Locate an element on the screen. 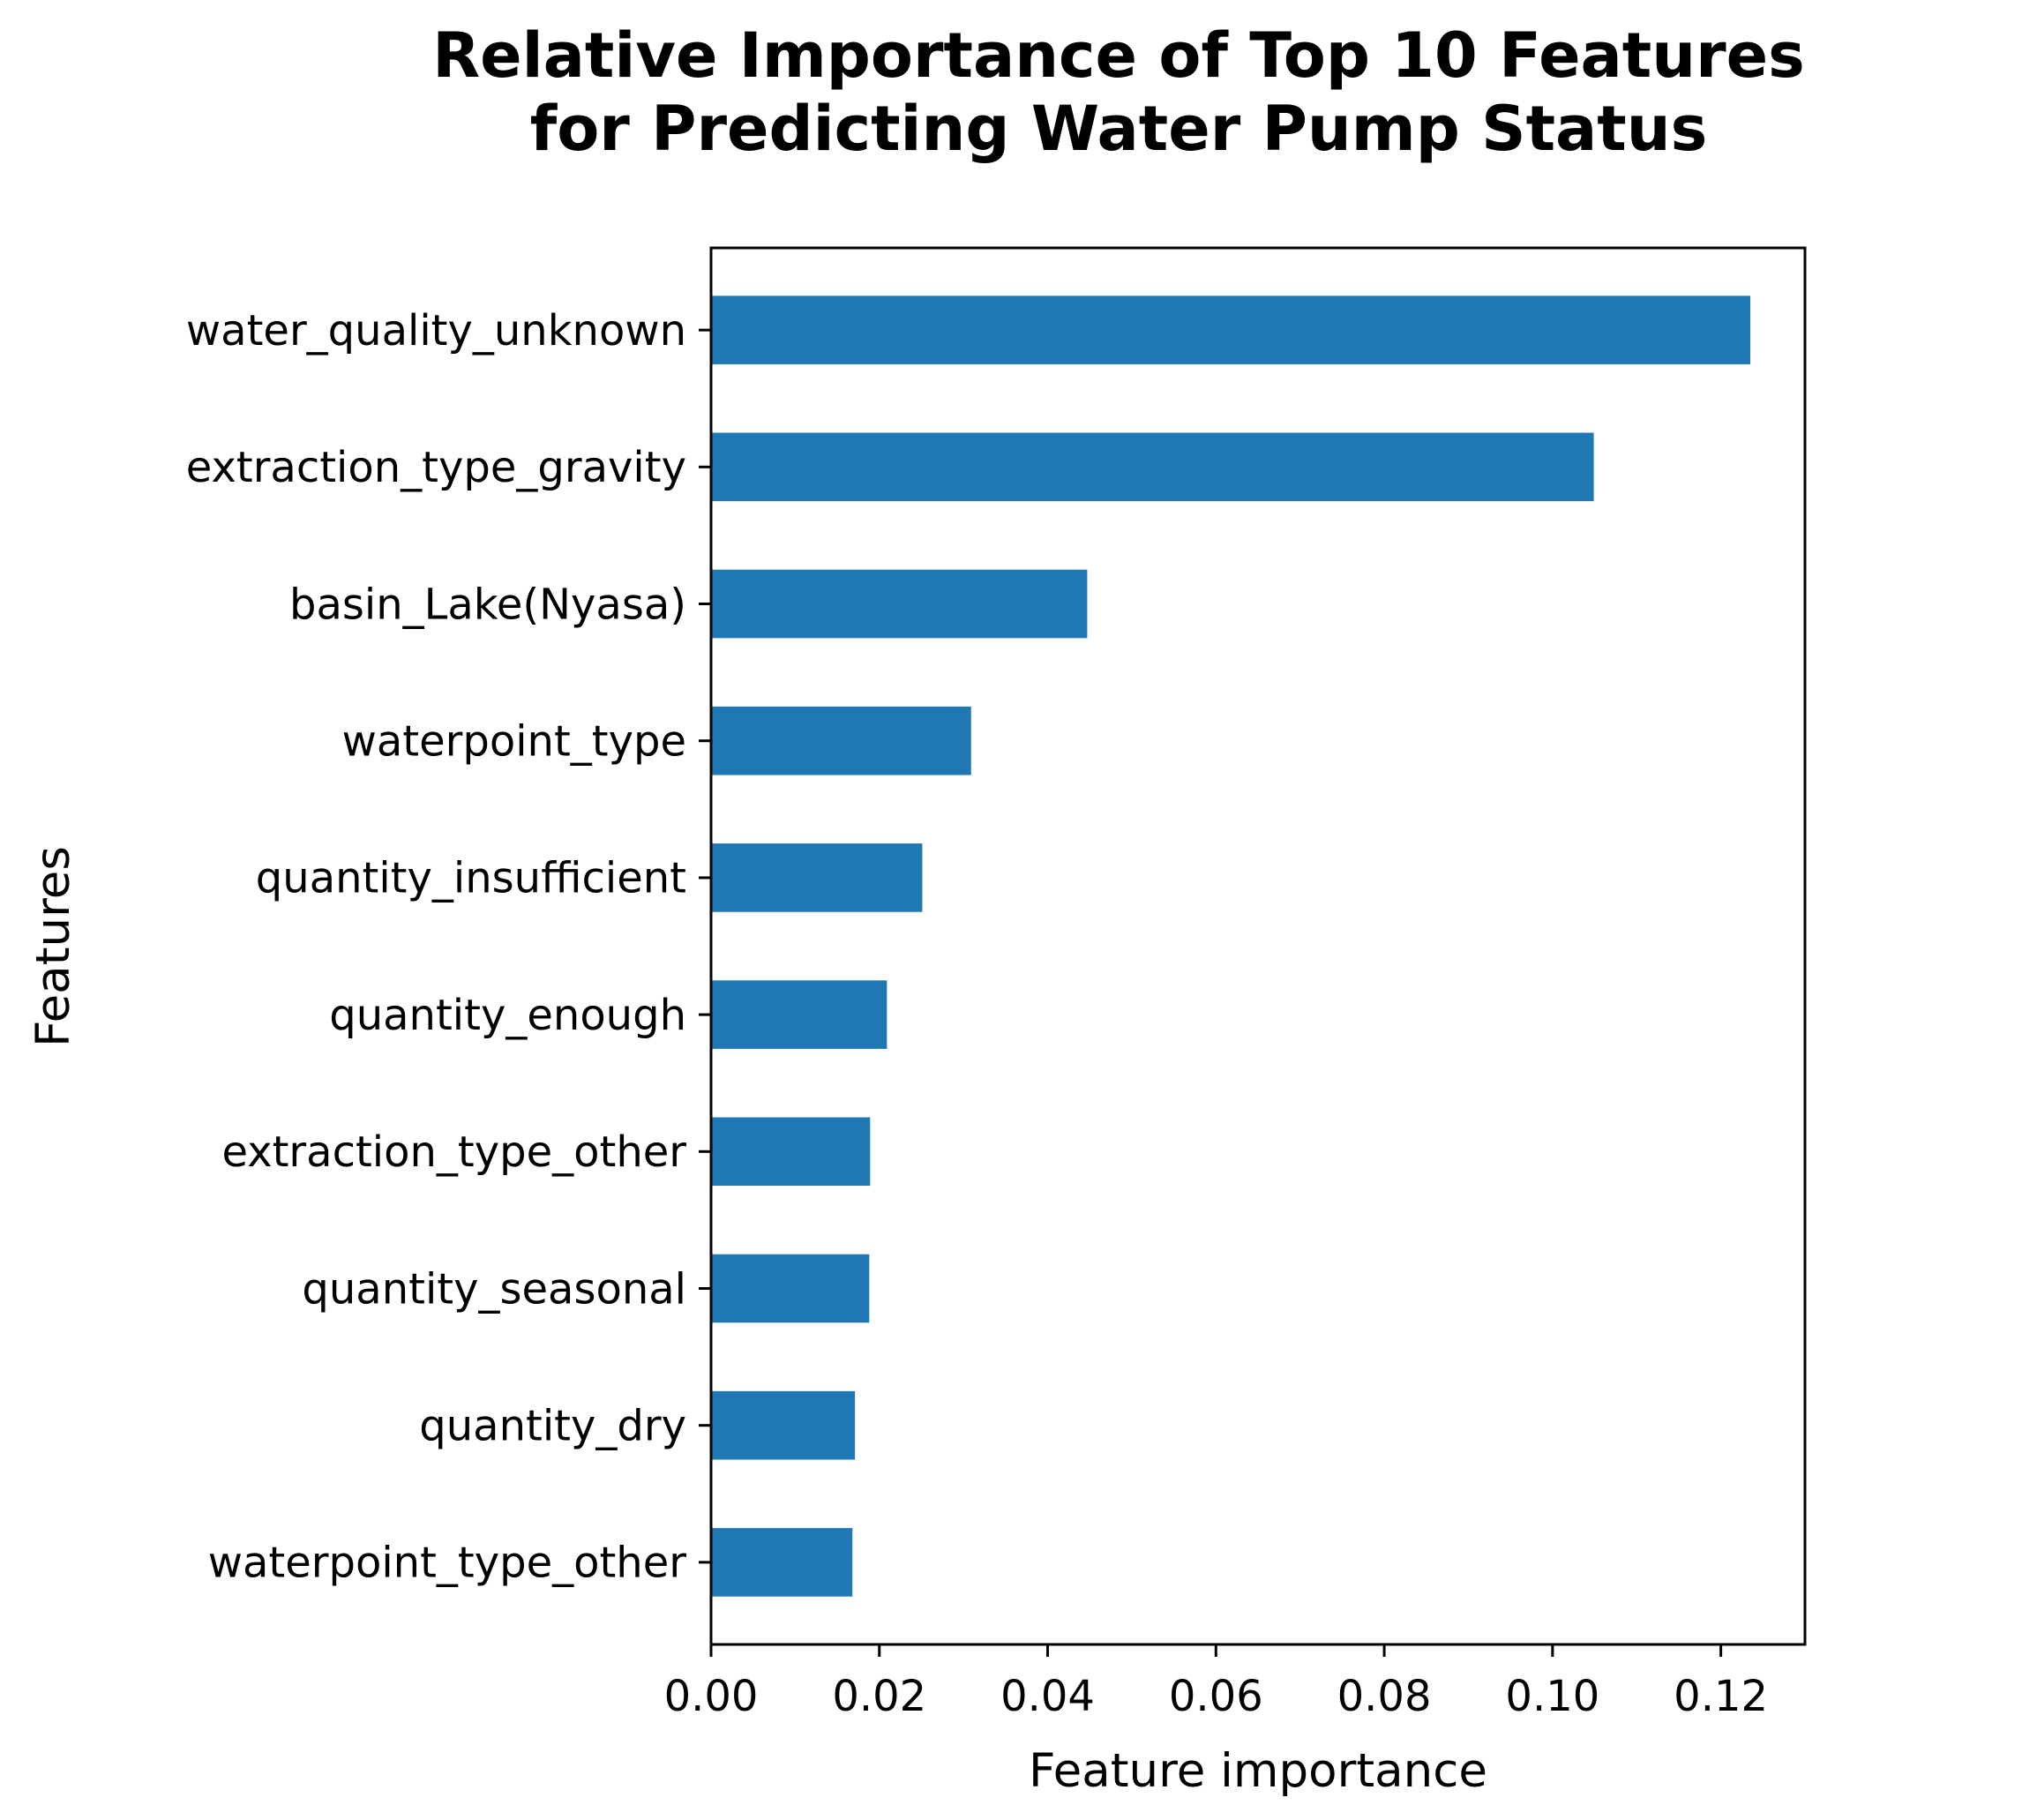 Image resolution: width=2022 pixels, height=1820 pixels. y-tick-label: water_quality_unknown is located at coordinates (436, 331).